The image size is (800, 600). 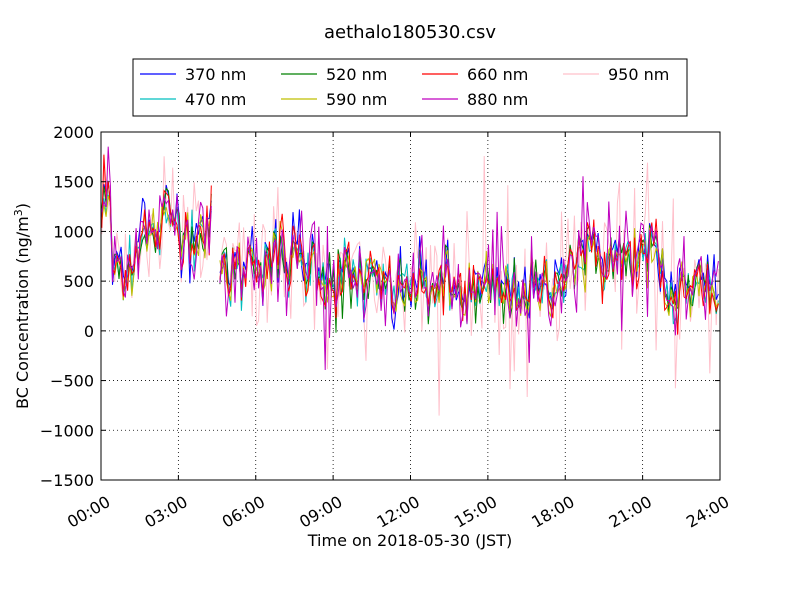 I want to click on legend-label: 370 nm, so click(x=215, y=74).